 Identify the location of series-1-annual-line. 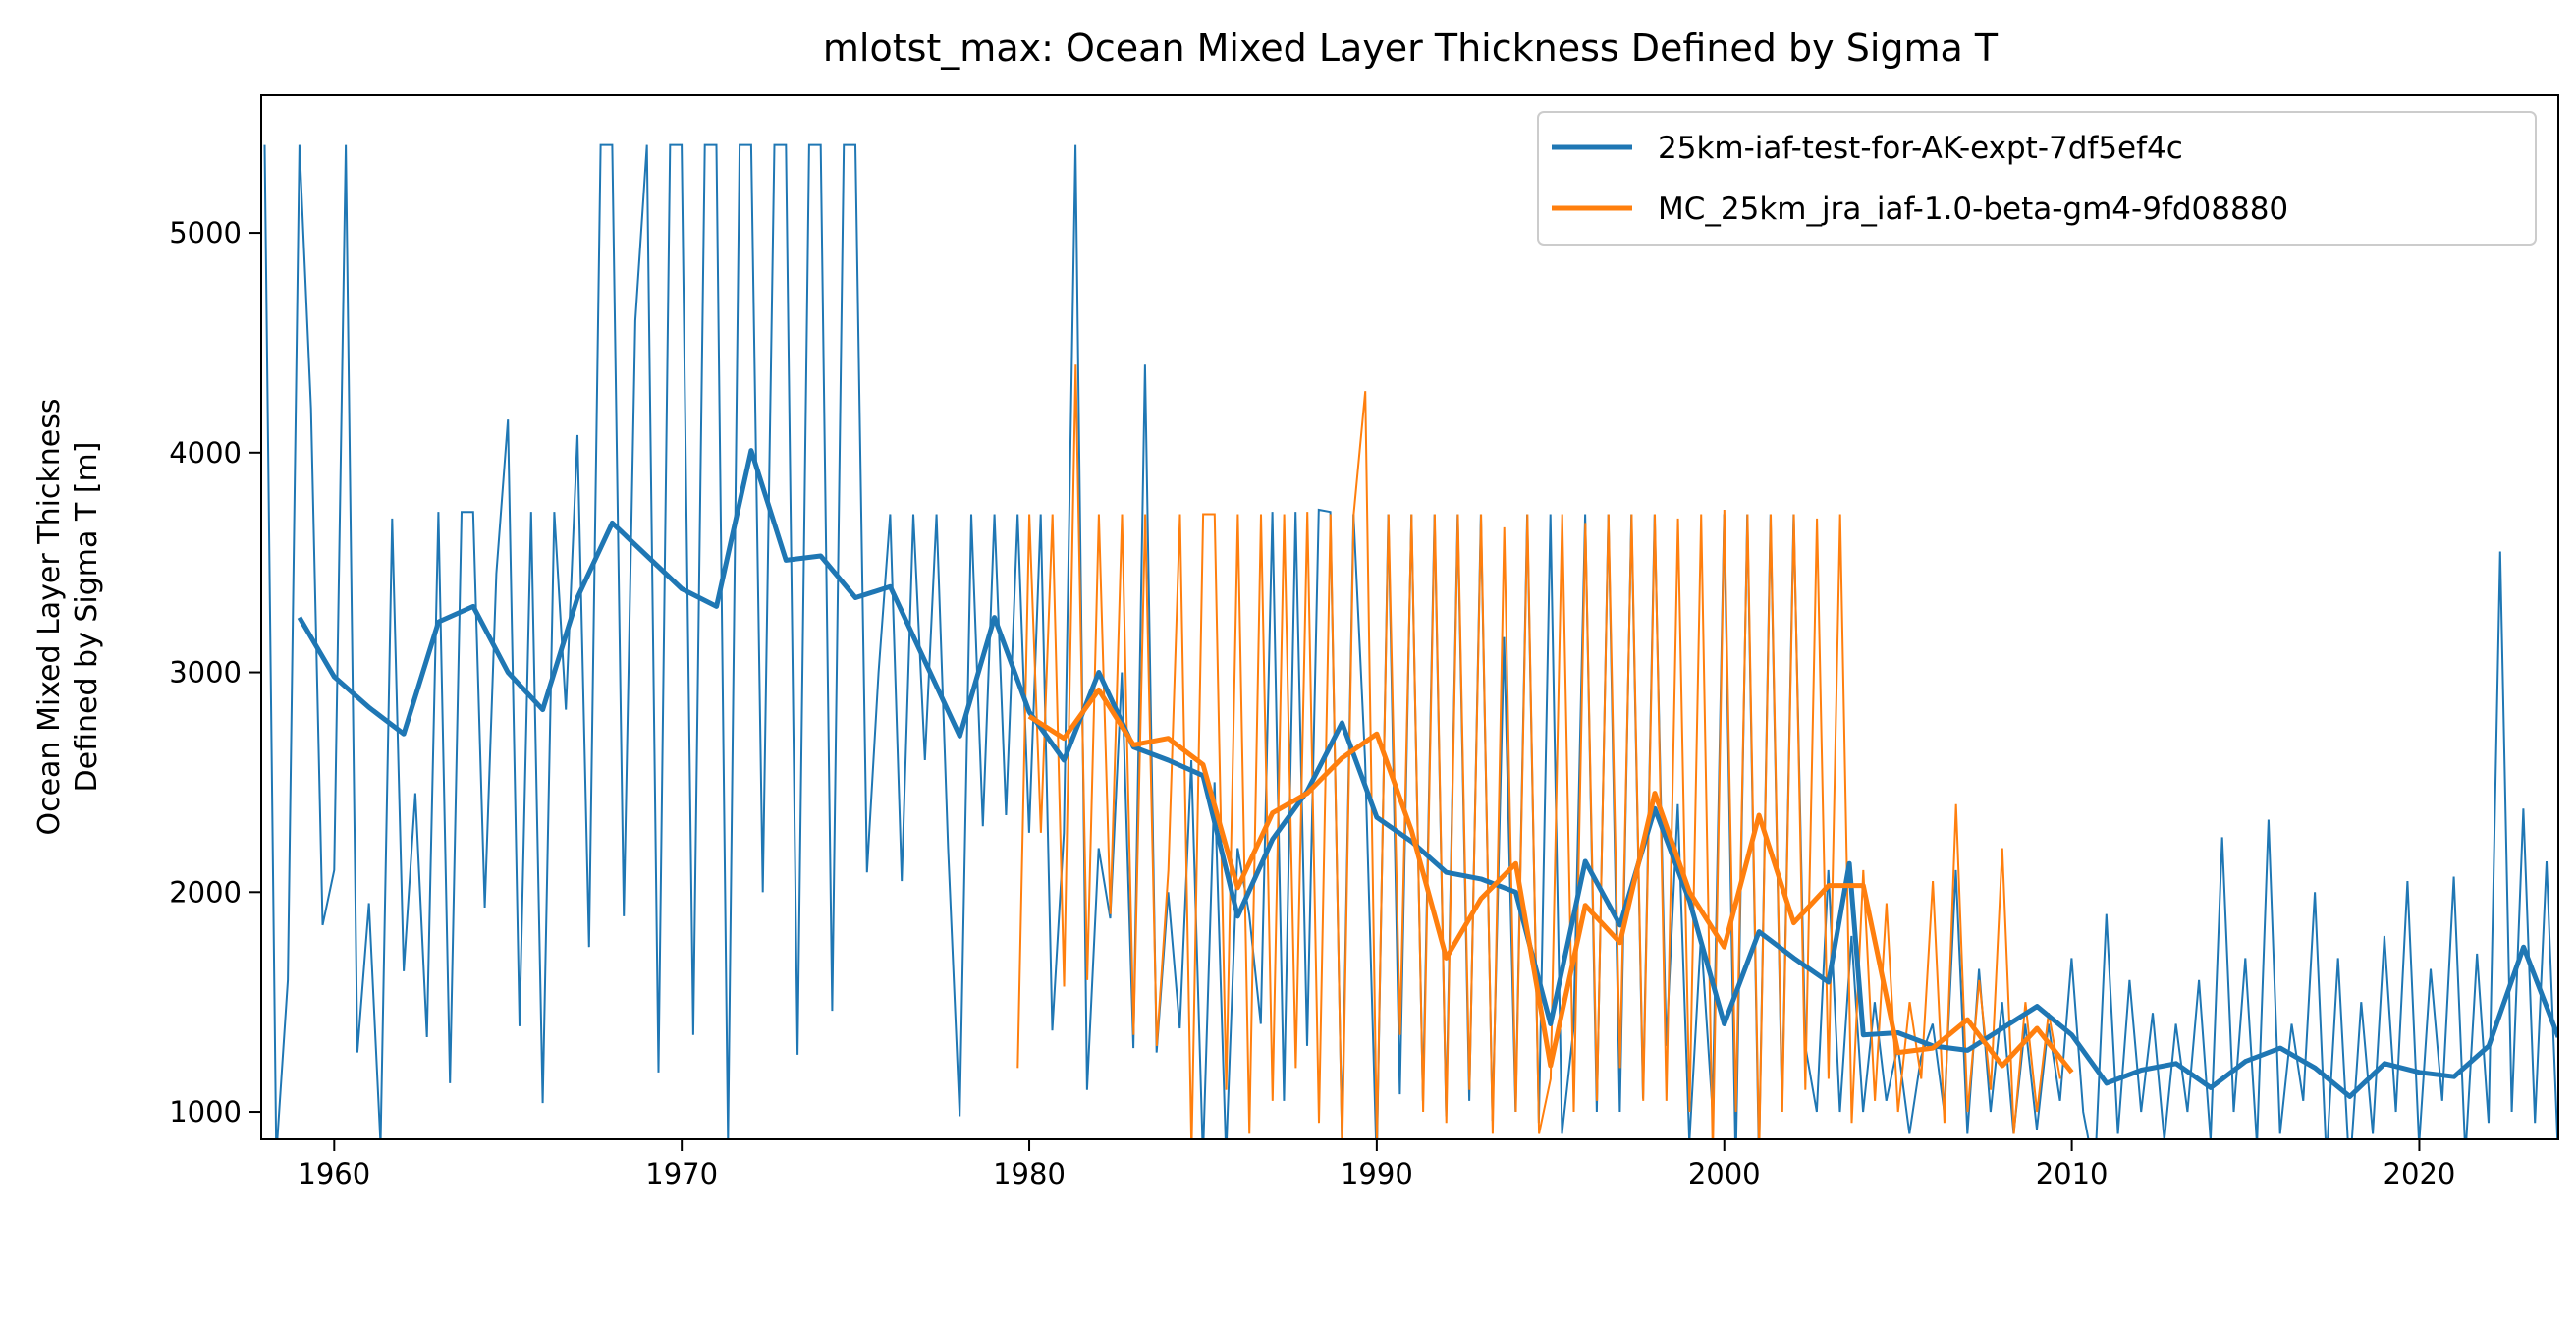
(1550, 881).